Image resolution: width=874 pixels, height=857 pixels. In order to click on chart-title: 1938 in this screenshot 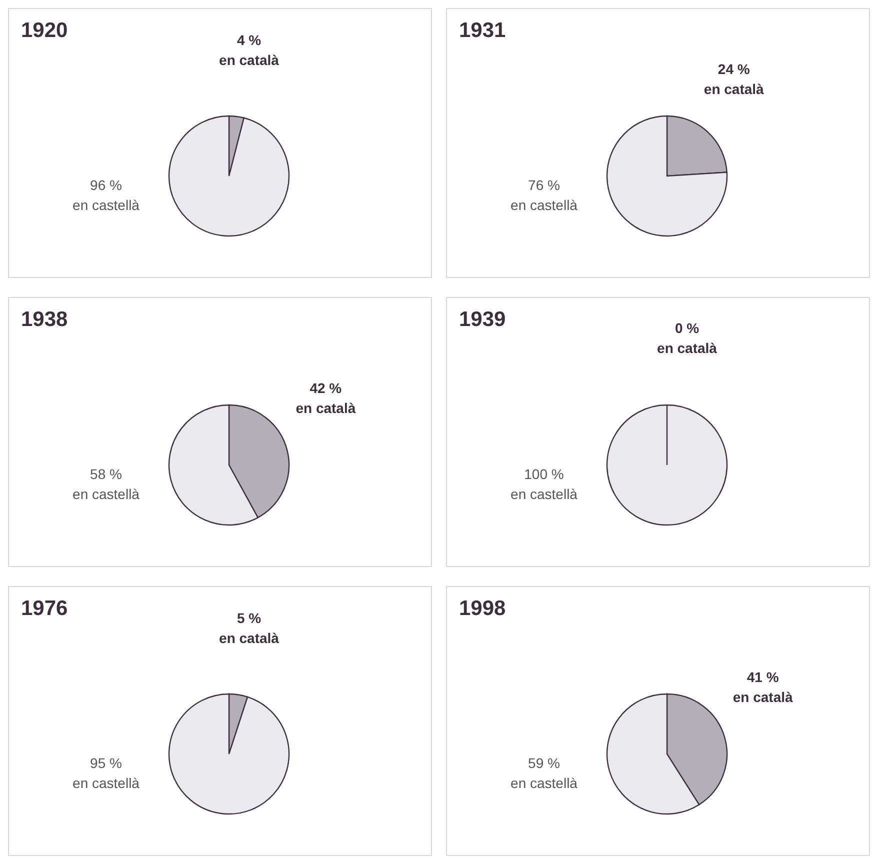, I will do `click(44, 320)`.